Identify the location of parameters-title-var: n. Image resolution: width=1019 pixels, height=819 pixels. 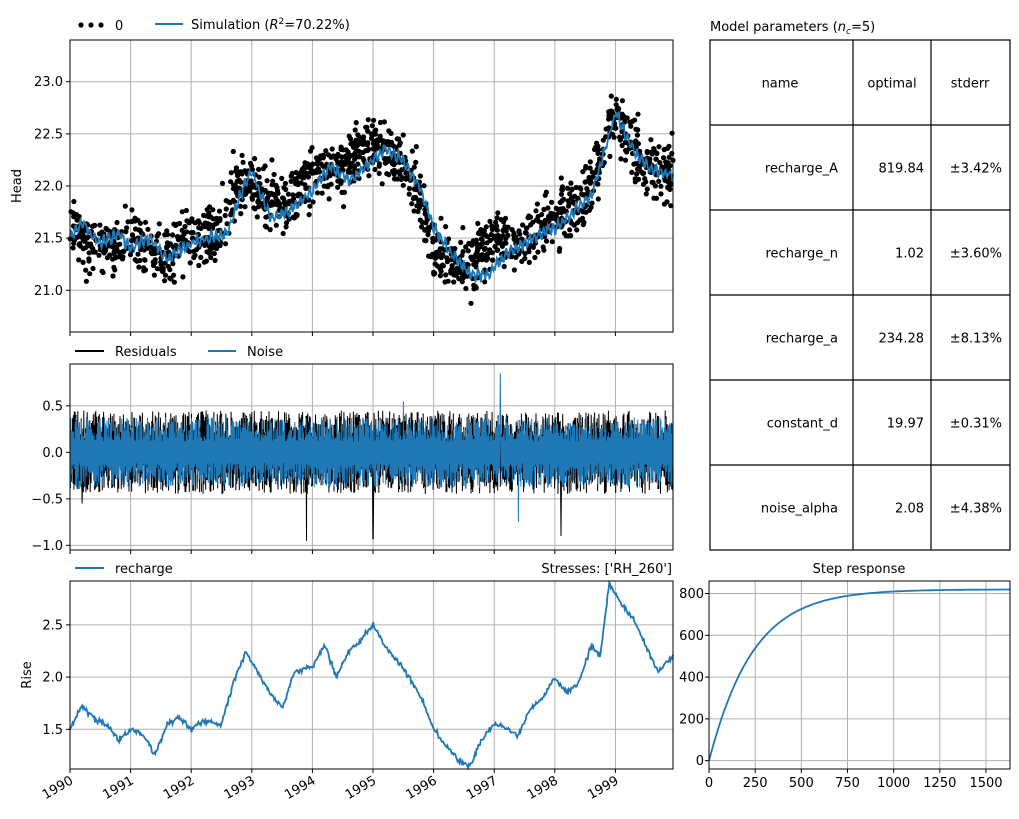
(842, 27).